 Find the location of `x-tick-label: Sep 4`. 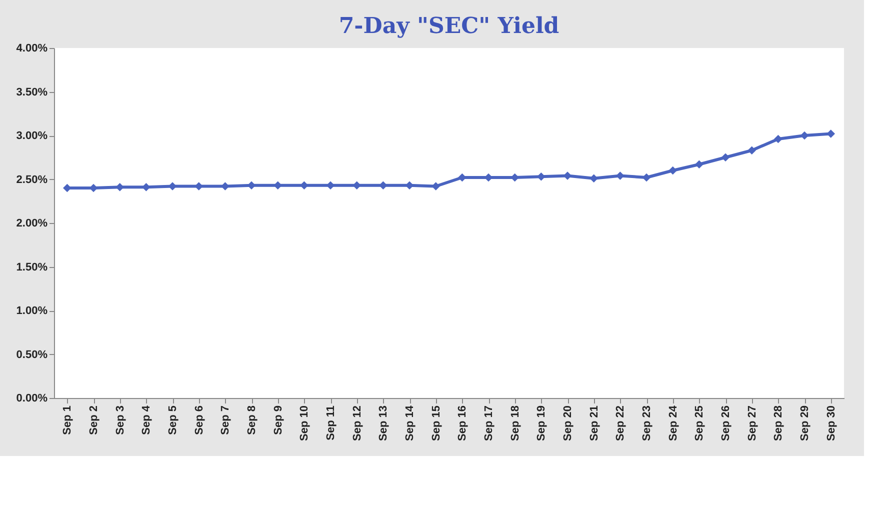

x-tick-label: Sep 4 is located at coordinates (146, 419).